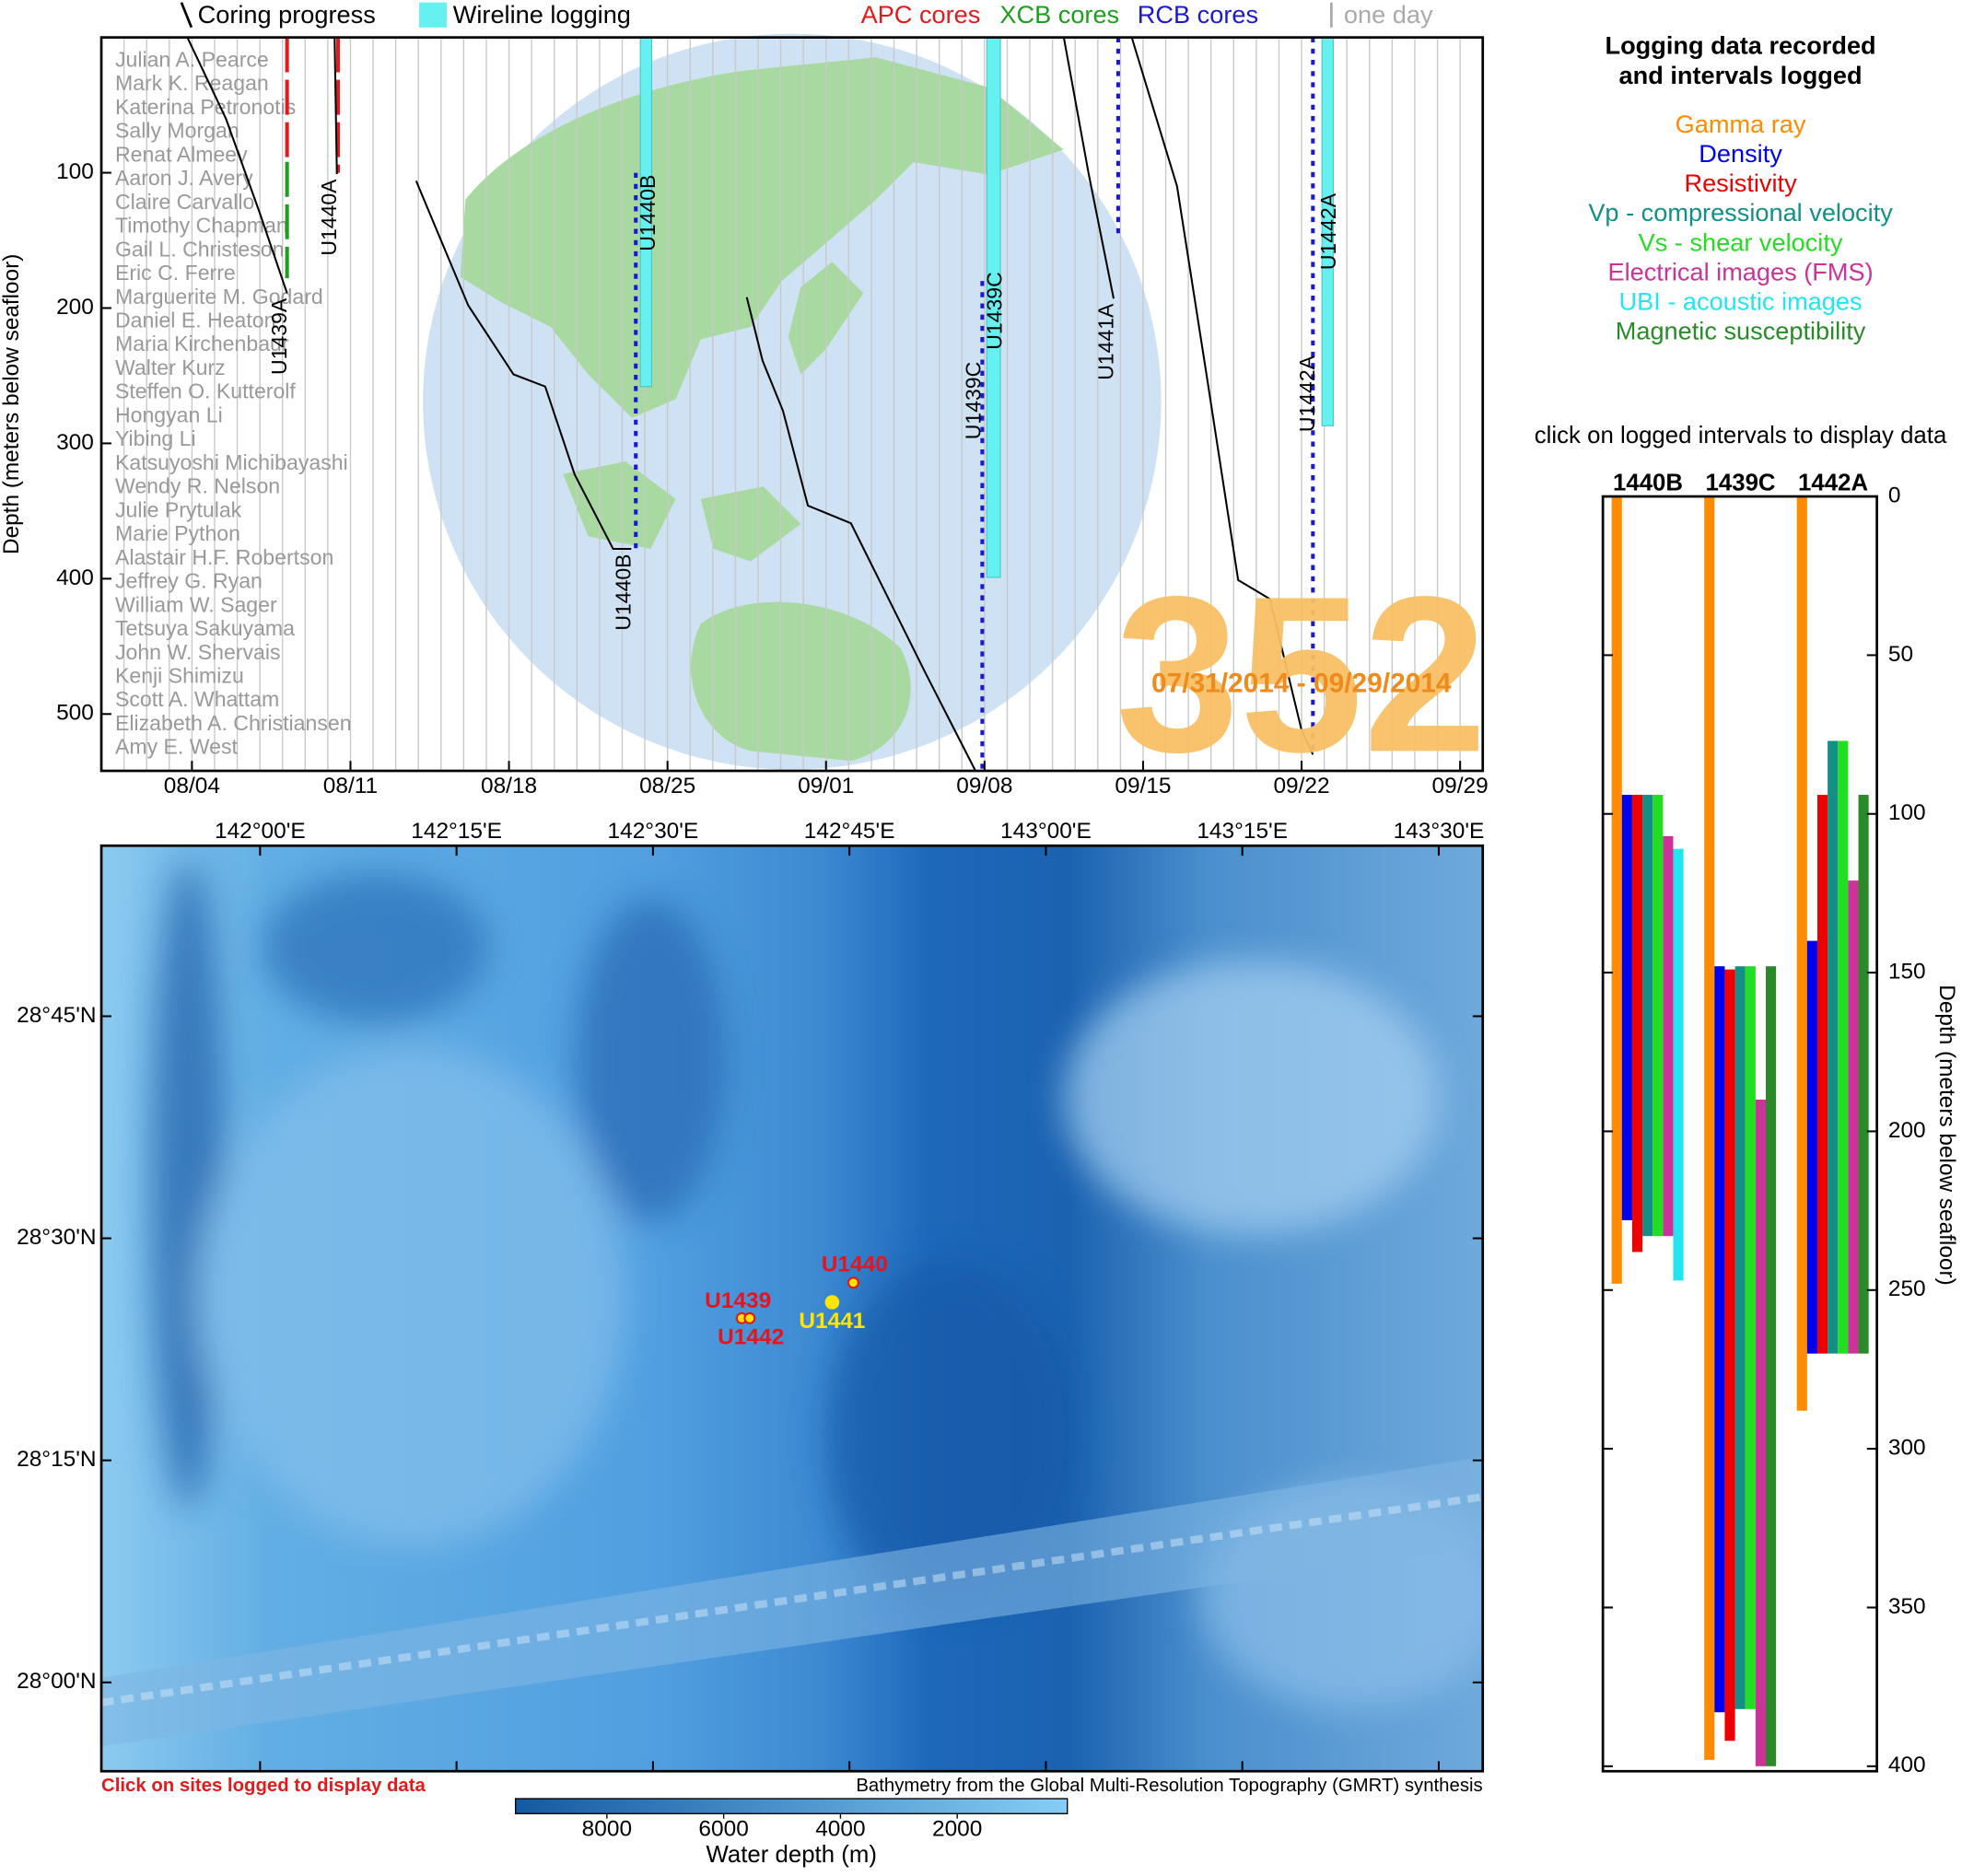 The height and width of the screenshot is (1876, 1962). Describe the element at coordinates (791, 1855) in the screenshot. I see `colorbar-label: Water depth (m)` at that location.